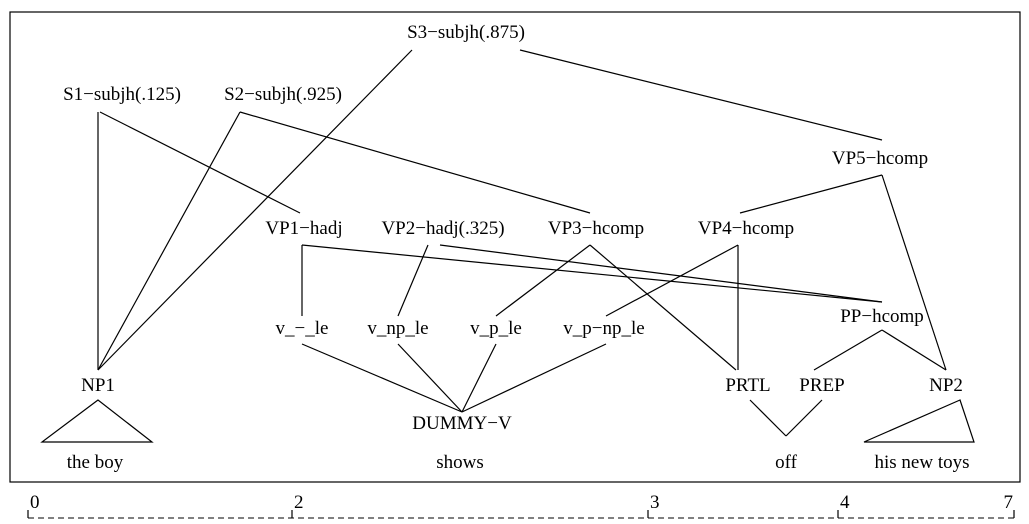 The height and width of the screenshot is (524, 1029). What do you see at coordinates (303, 228) in the screenshot?
I see `node-vp1: VP1−hadj` at bounding box center [303, 228].